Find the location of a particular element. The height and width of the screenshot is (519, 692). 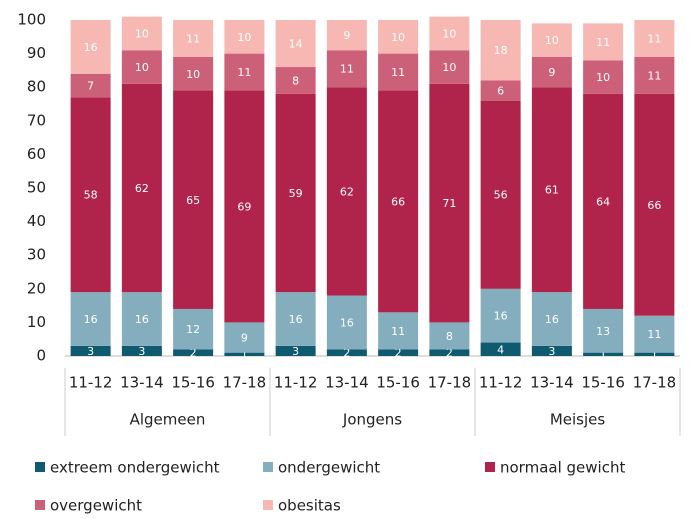

value-label: 71 is located at coordinates (449, 203).